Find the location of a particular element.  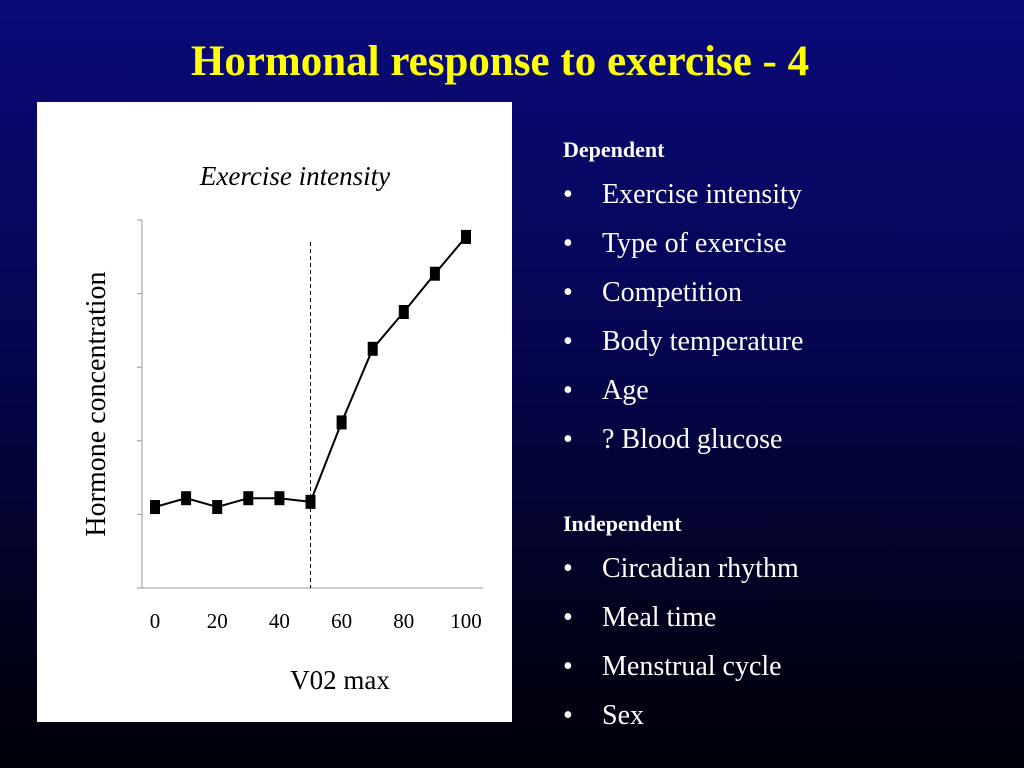

independent-item: • Meal time is located at coordinates (783, 617).